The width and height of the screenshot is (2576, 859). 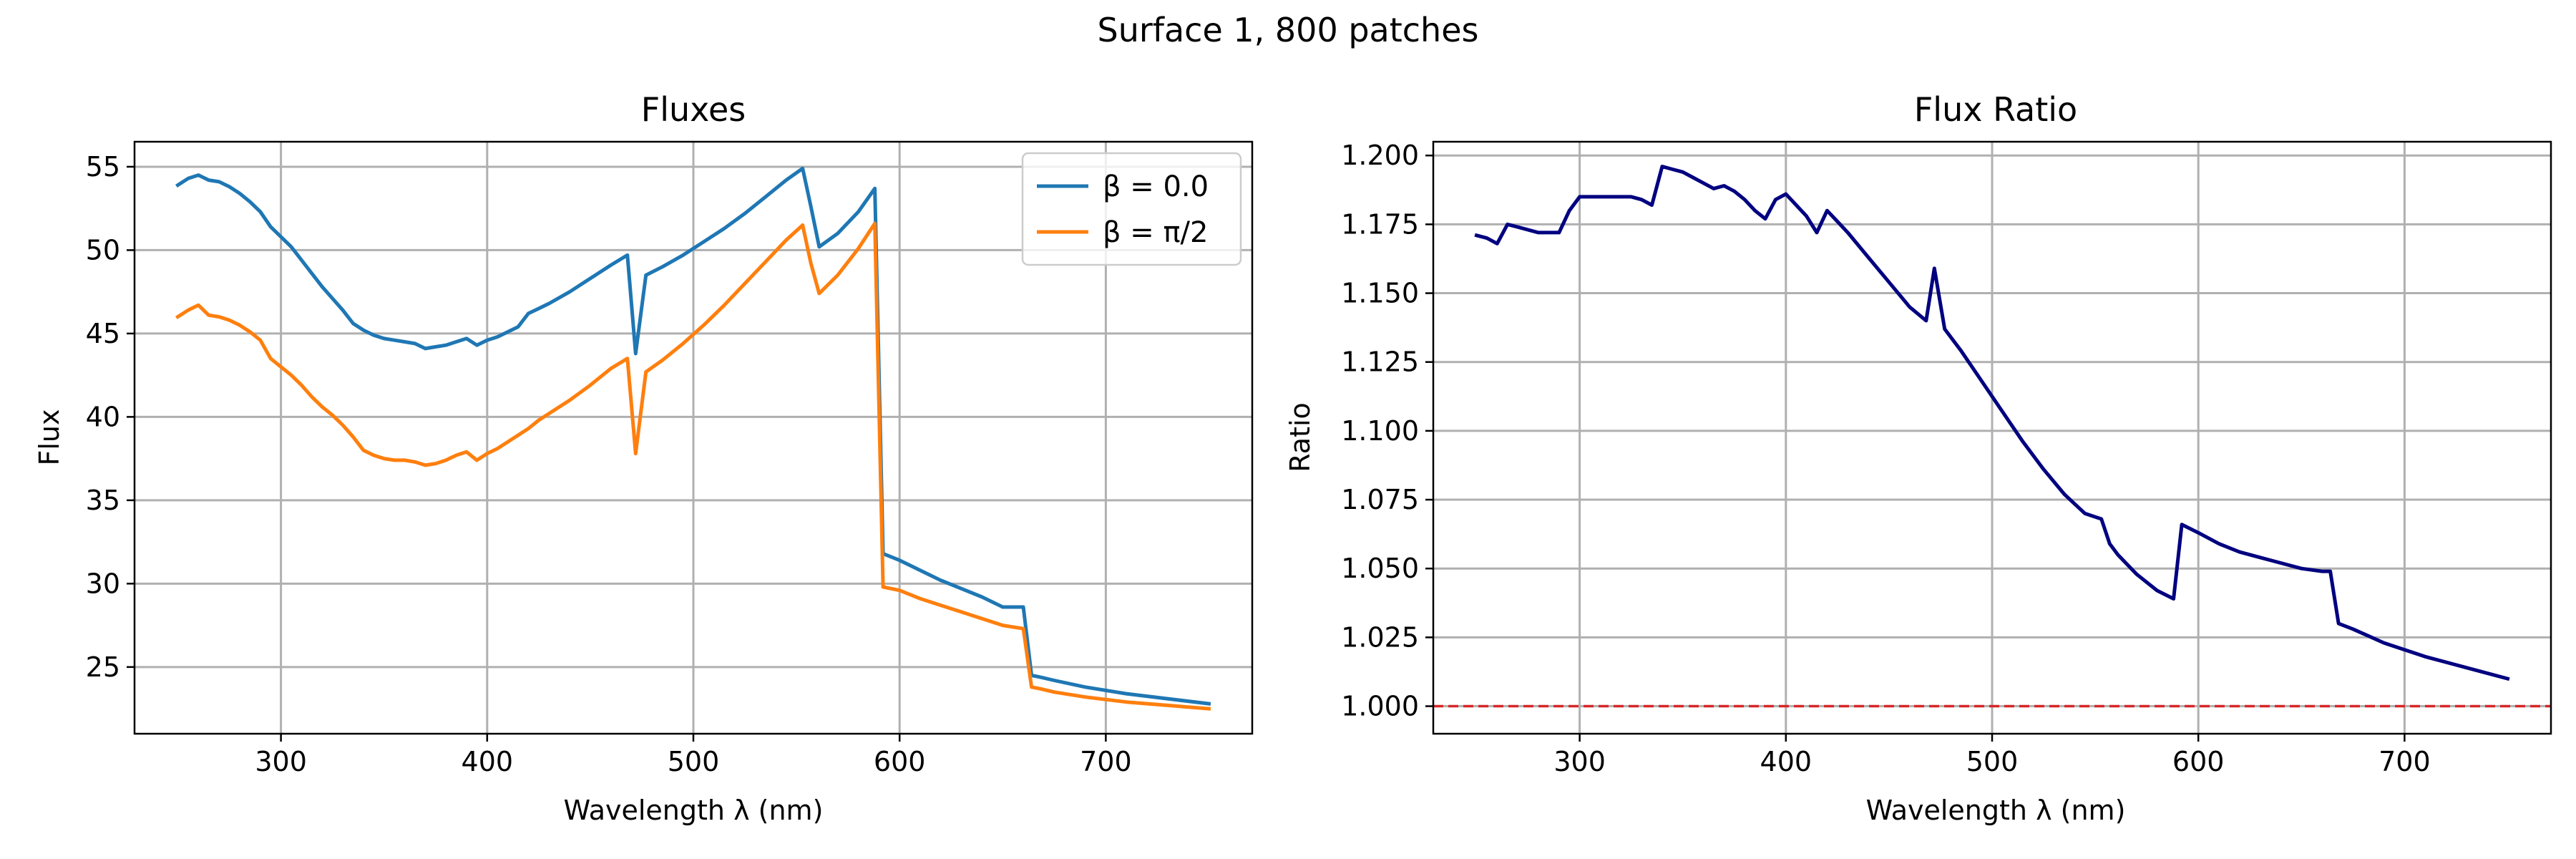 I want to click on fluxes-ytick-label: 55, so click(x=103, y=167).